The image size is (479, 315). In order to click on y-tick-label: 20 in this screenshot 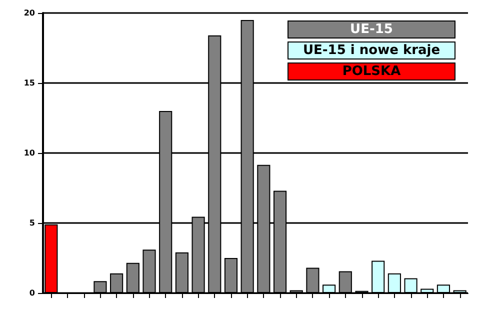, I will do `click(30, 13)`.